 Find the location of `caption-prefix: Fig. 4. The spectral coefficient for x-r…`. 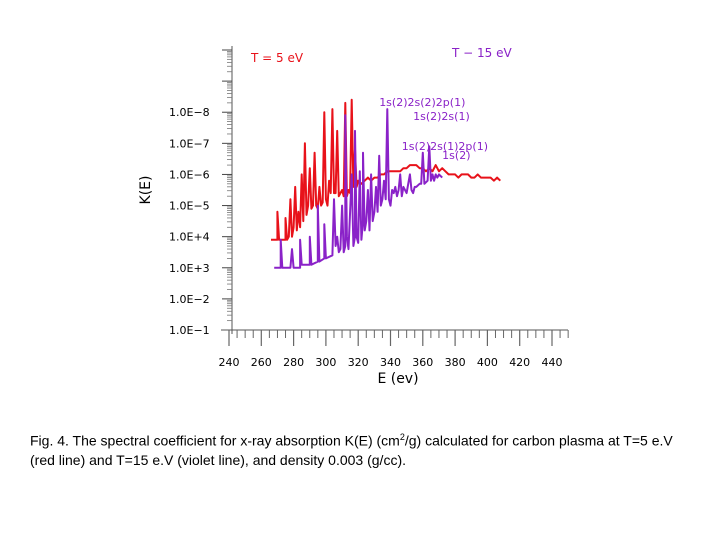

caption-prefix: Fig. 4. The spectral coefficient for x-r… is located at coordinates (215, 440).